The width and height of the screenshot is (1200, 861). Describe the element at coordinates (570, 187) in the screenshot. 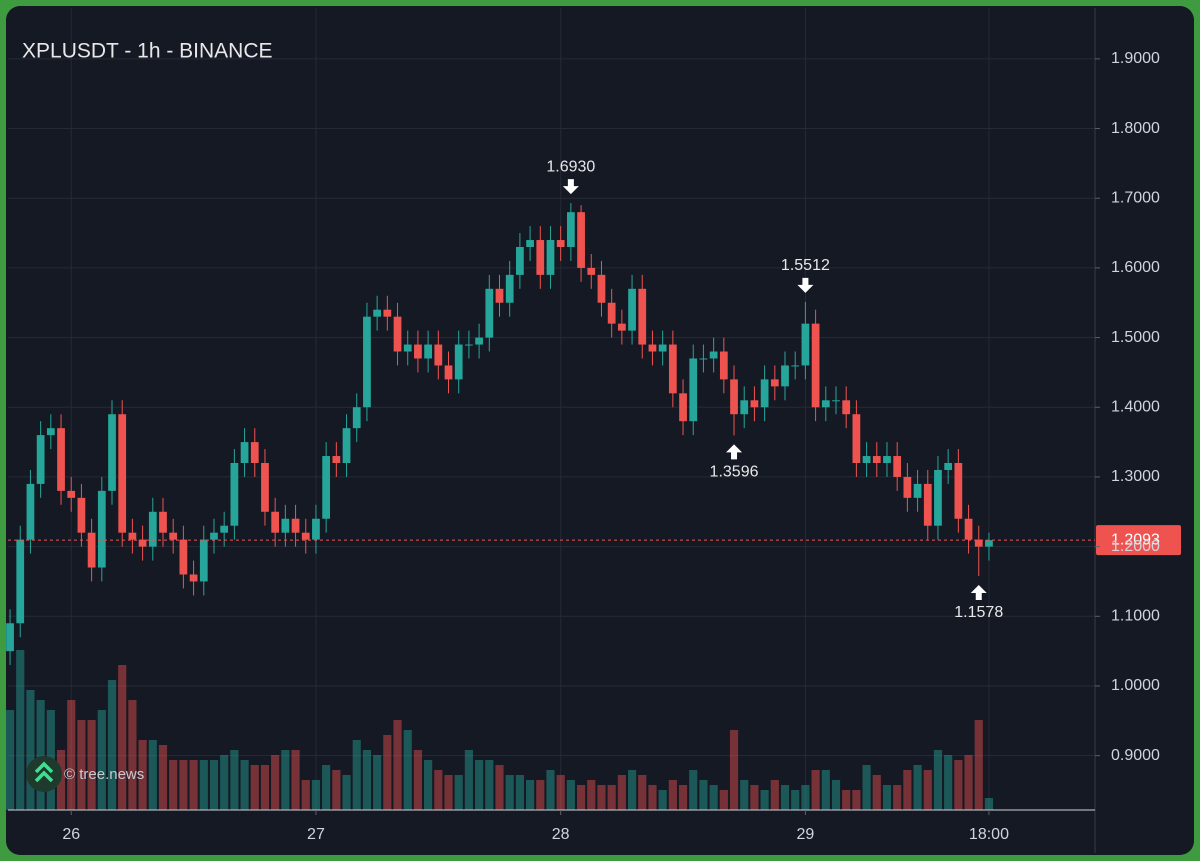

I see `annotation-arrow` at that location.